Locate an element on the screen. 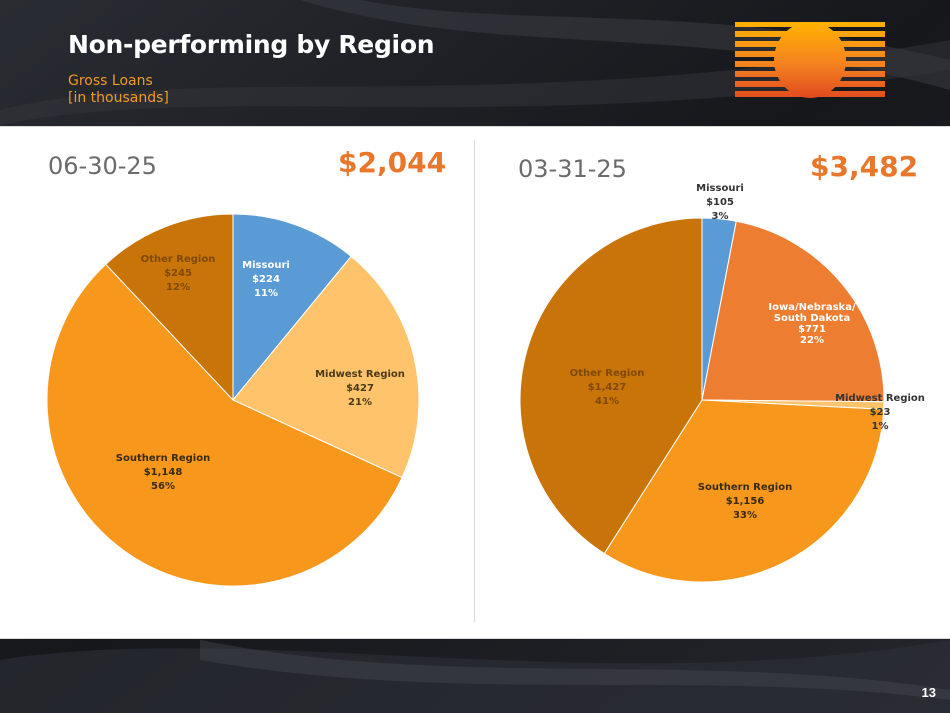  subtitle-units: [in thousands] is located at coordinates (118, 98).